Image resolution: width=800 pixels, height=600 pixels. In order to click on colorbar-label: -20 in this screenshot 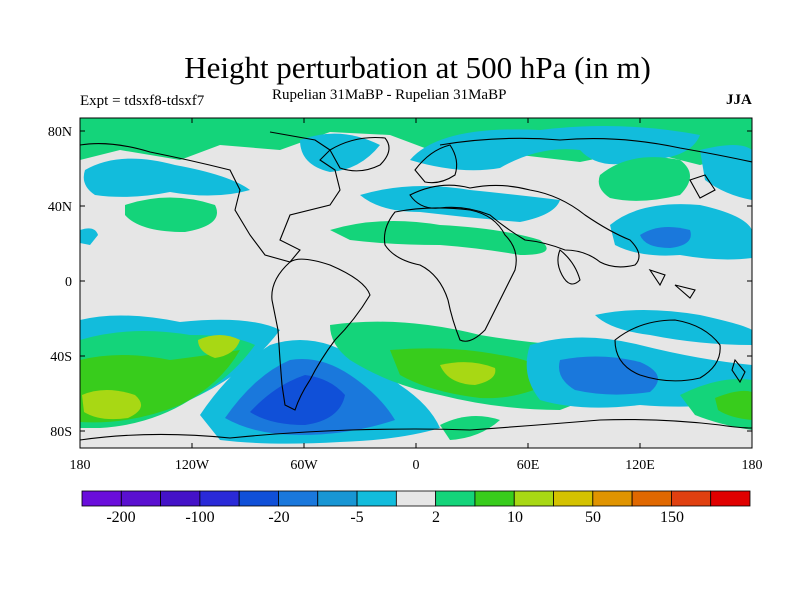, I will do `click(278, 517)`.